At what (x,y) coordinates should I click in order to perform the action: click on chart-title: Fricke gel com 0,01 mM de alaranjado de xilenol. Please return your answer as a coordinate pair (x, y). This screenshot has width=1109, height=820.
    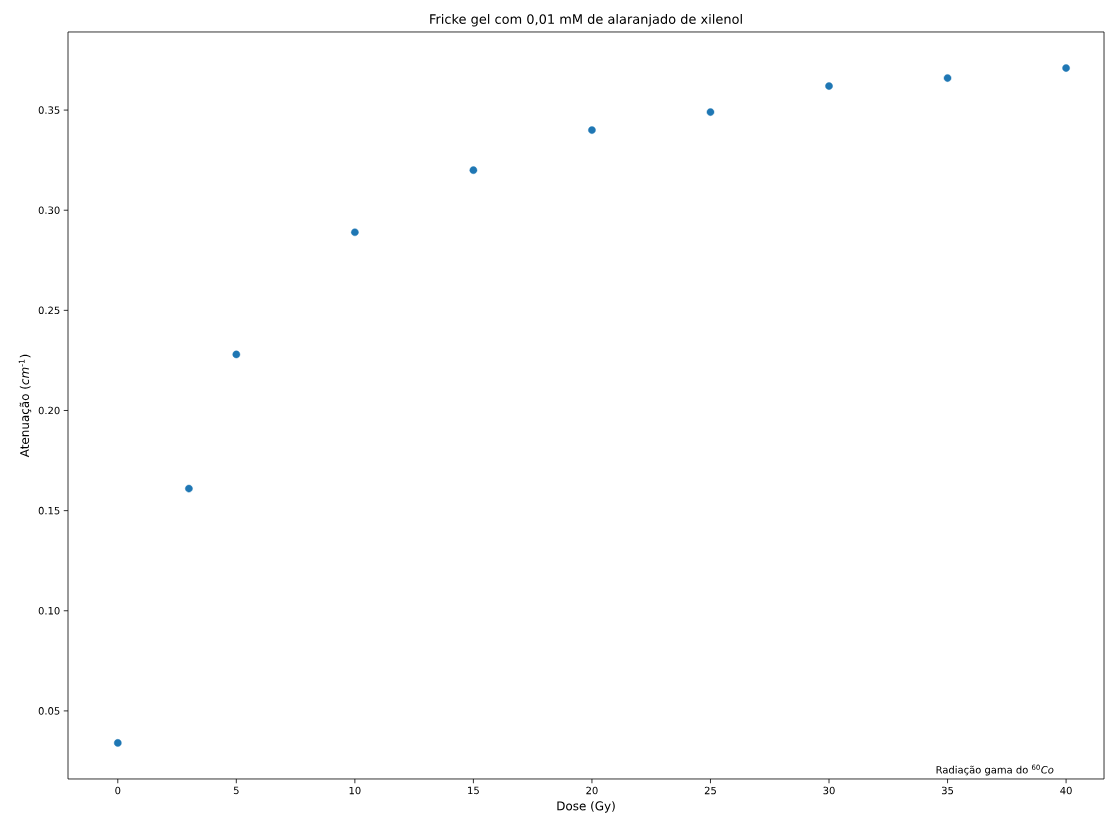
    Looking at the image, I should click on (586, 20).